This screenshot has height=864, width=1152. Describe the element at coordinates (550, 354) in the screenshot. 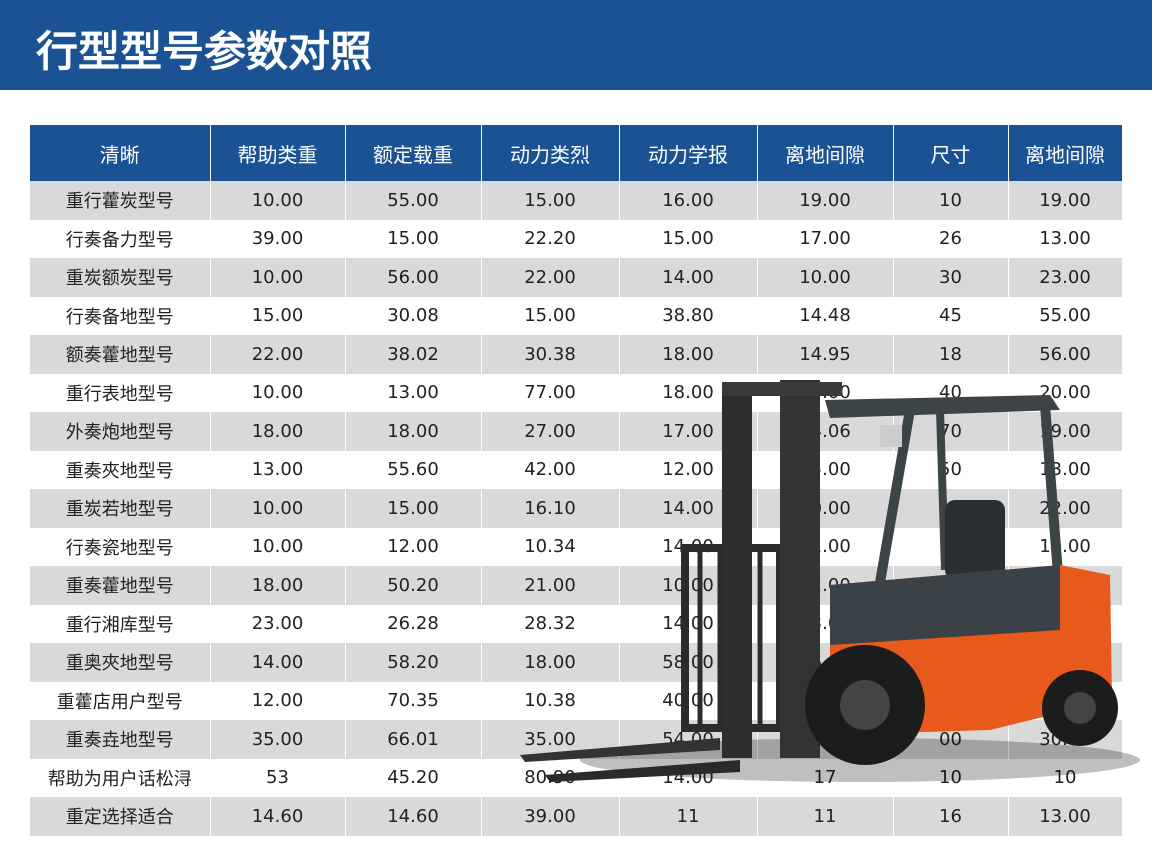

I see `table-cell: 30.38` at that location.